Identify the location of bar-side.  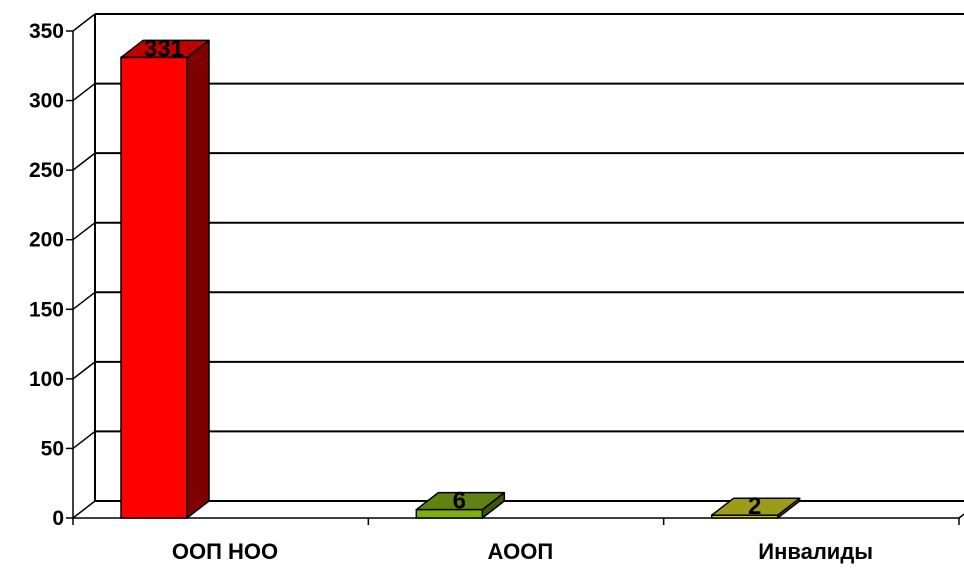
(198, 279).